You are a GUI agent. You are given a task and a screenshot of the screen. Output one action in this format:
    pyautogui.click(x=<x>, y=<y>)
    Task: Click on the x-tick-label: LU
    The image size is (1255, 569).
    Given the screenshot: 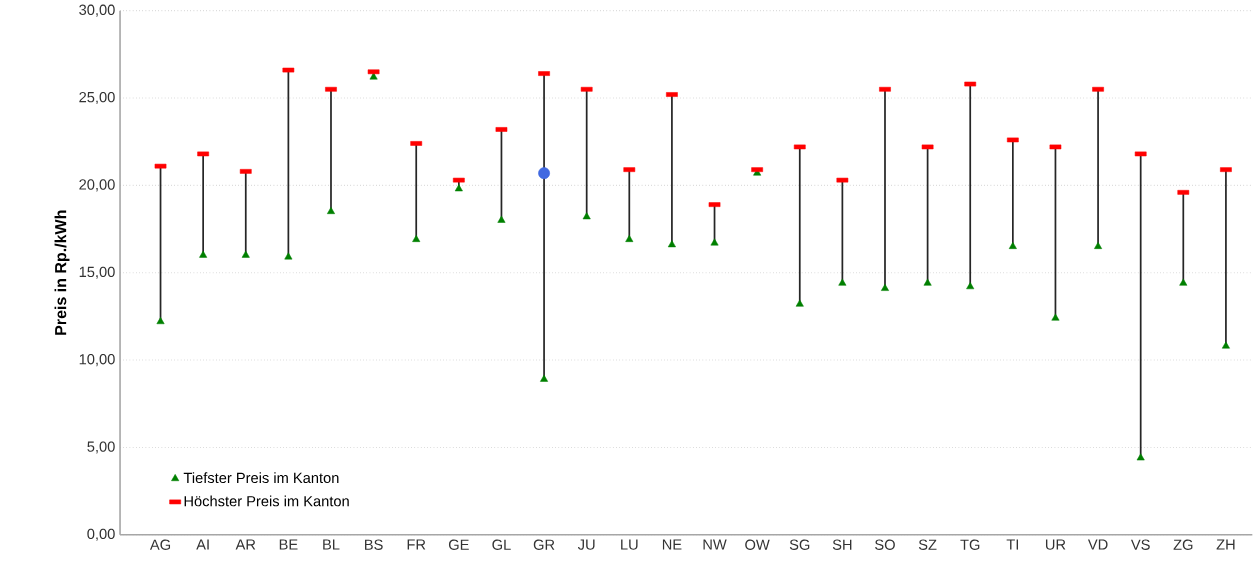 What is the action you would take?
    pyautogui.click(x=629, y=544)
    